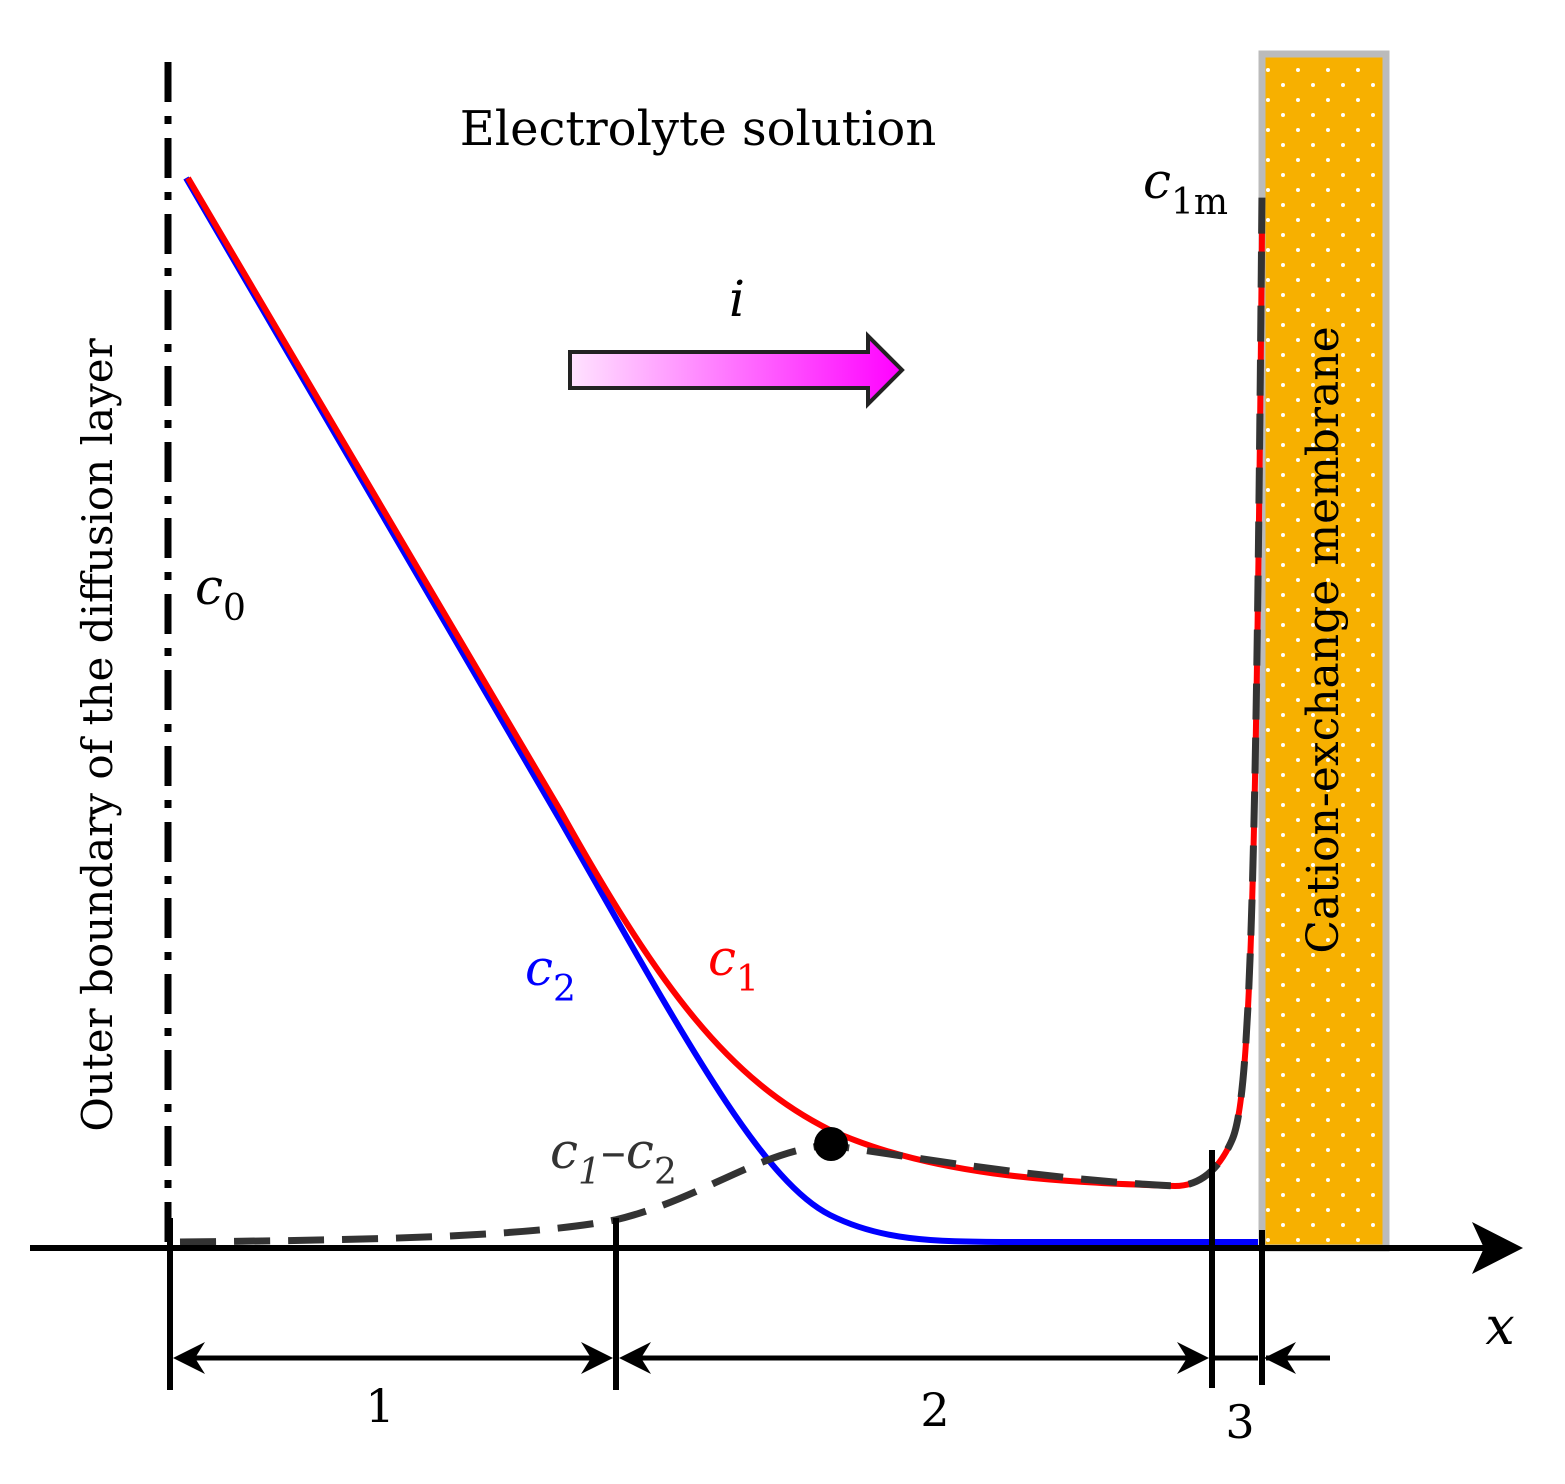 This screenshot has width=1565, height=1484. Describe the element at coordinates (393, 1358) in the screenshot. I see `region-1-dimension` at that location.